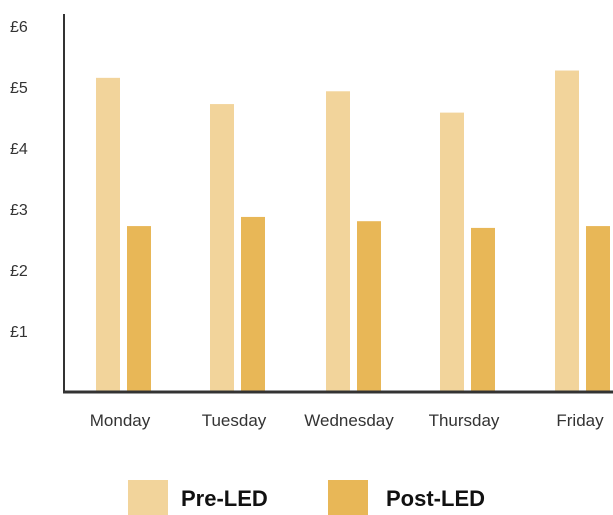 The width and height of the screenshot is (613, 515). What do you see at coordinates (567, 231) in the screenshot?
I see `bar-pre-led-friday` at bounding box center [567, 231].